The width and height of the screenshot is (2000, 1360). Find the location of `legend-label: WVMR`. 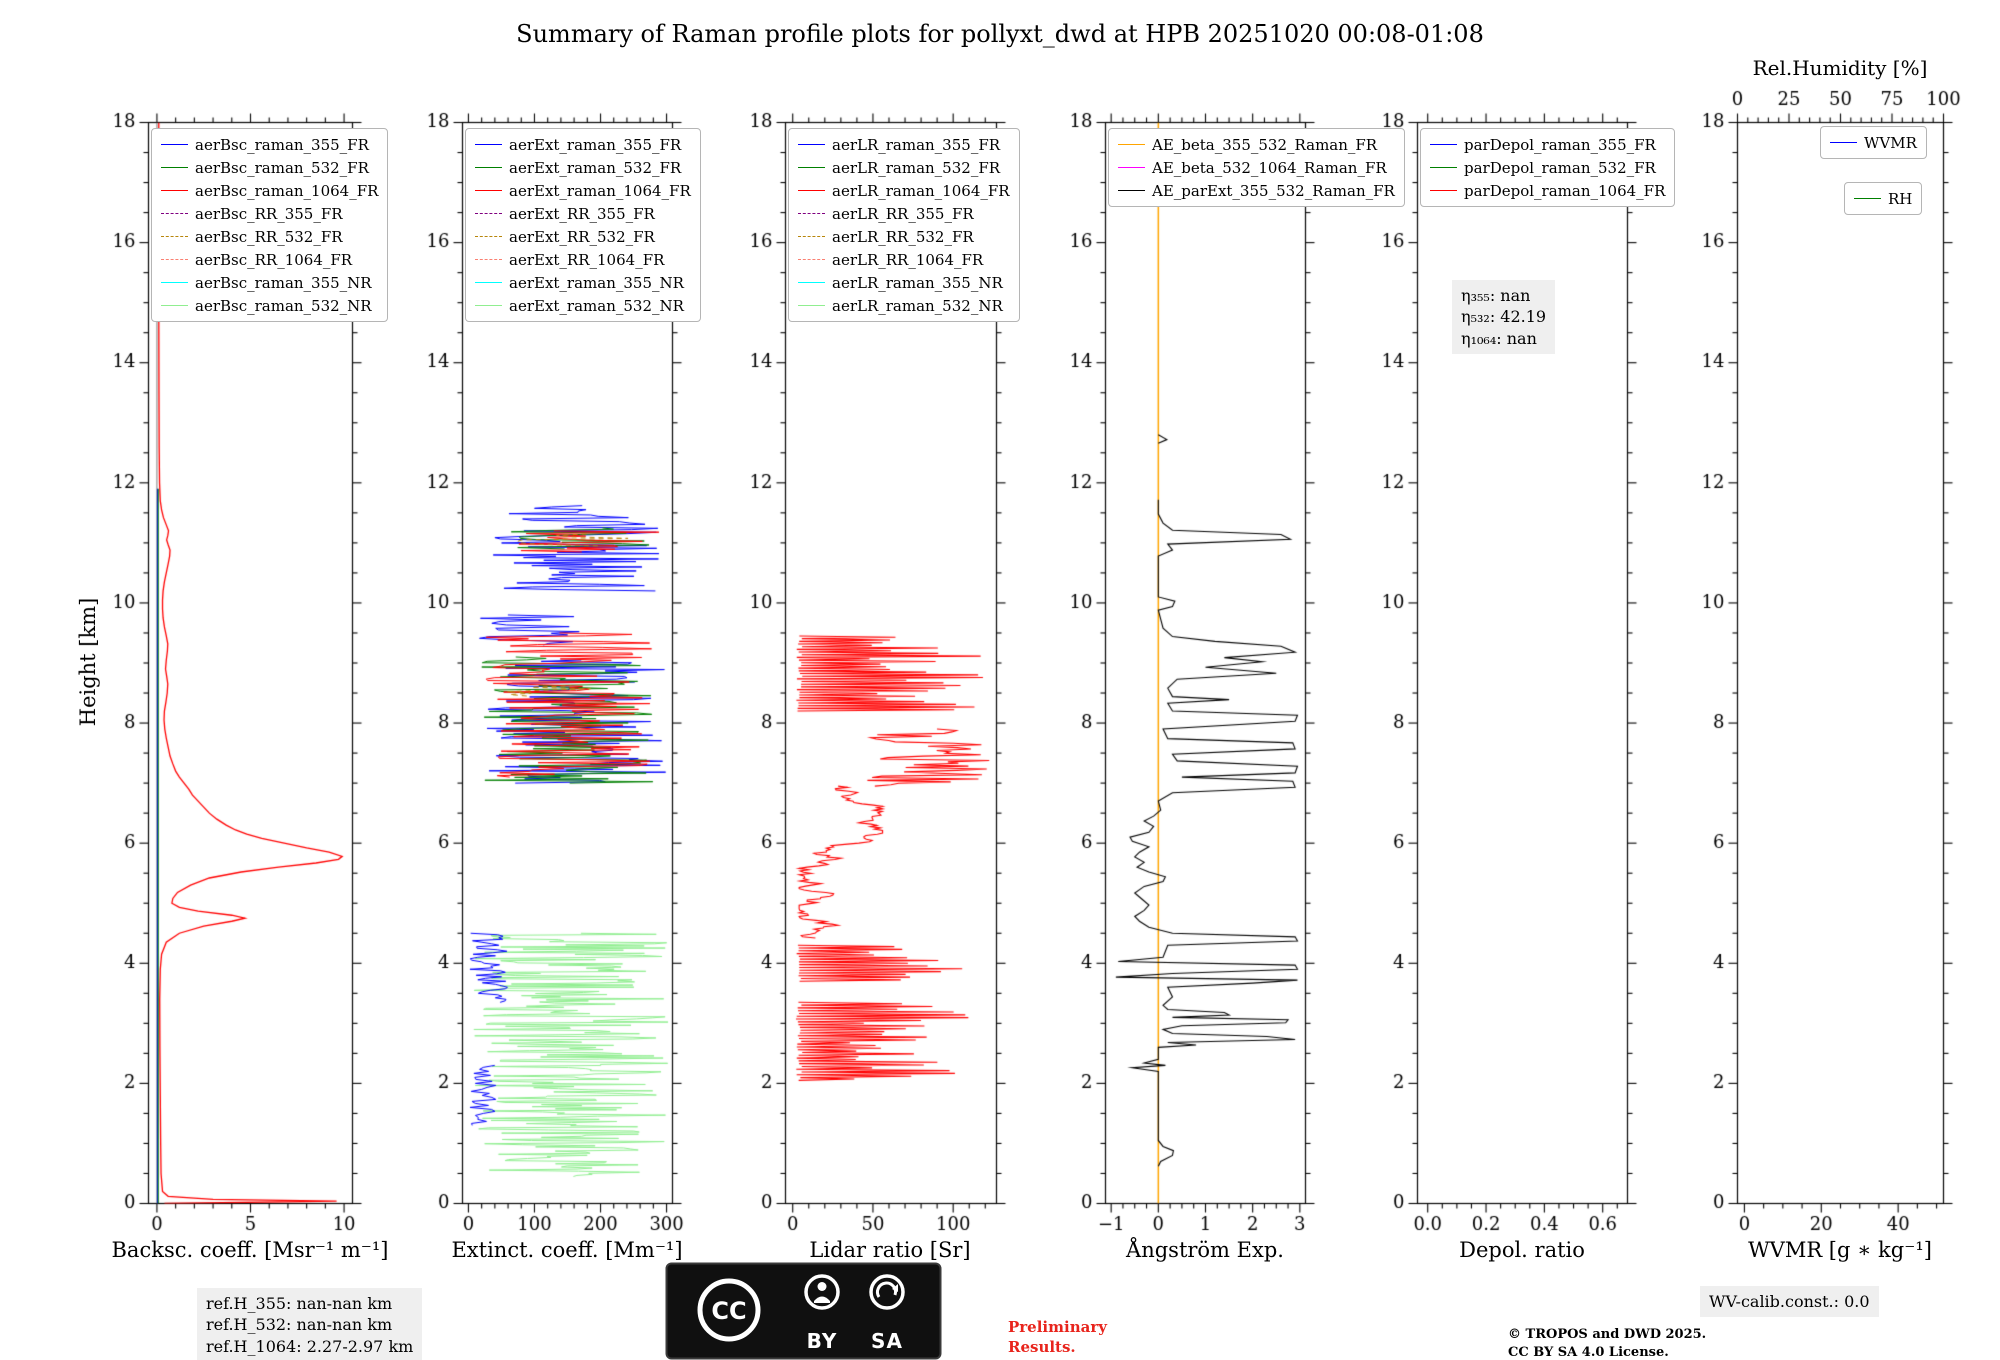

legend-label: WVMR is located at coordinates (1890, 142).